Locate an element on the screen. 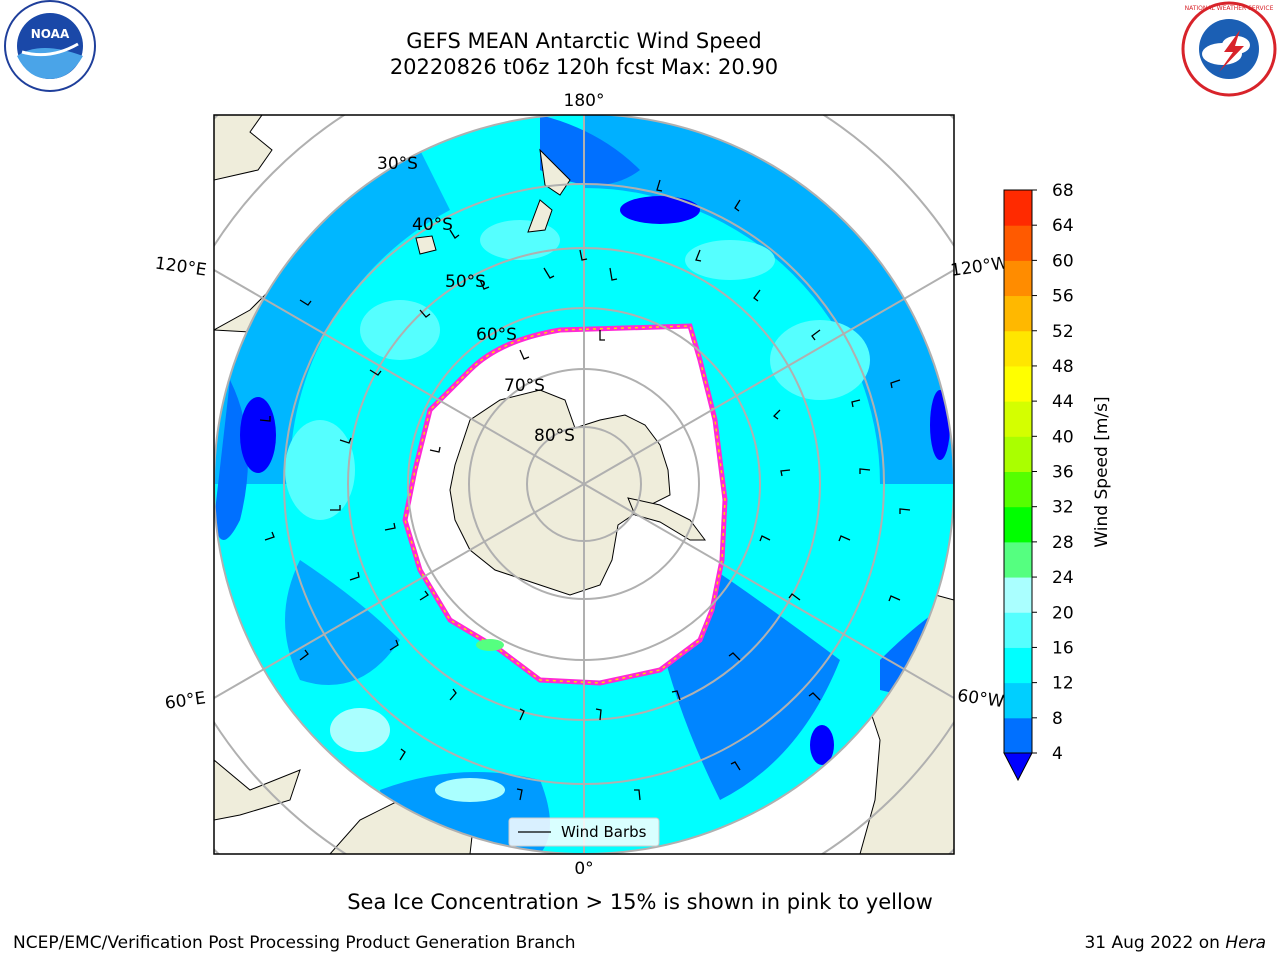  chart-subtitle: 20220826 t06z 120h fcst Max: 20.90 is located at coordinates (584, 67).